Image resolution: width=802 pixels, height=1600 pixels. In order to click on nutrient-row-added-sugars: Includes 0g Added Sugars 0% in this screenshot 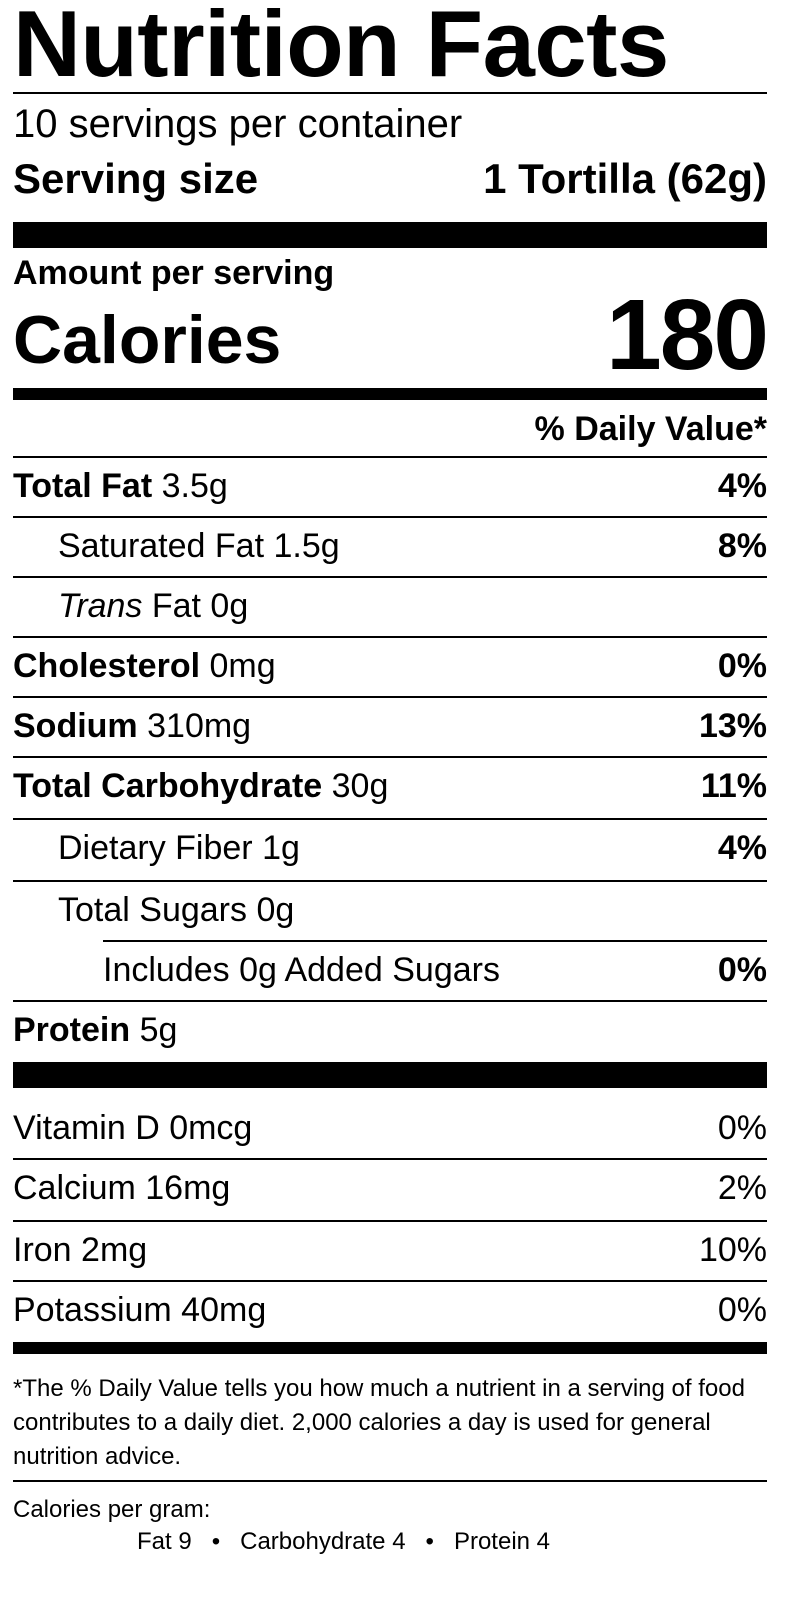, I will do `click(390, 970)`.